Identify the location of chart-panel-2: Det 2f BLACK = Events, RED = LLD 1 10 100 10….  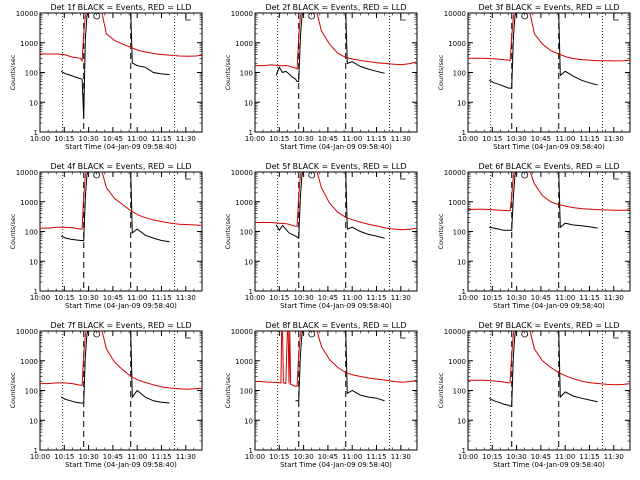
(321, 77).